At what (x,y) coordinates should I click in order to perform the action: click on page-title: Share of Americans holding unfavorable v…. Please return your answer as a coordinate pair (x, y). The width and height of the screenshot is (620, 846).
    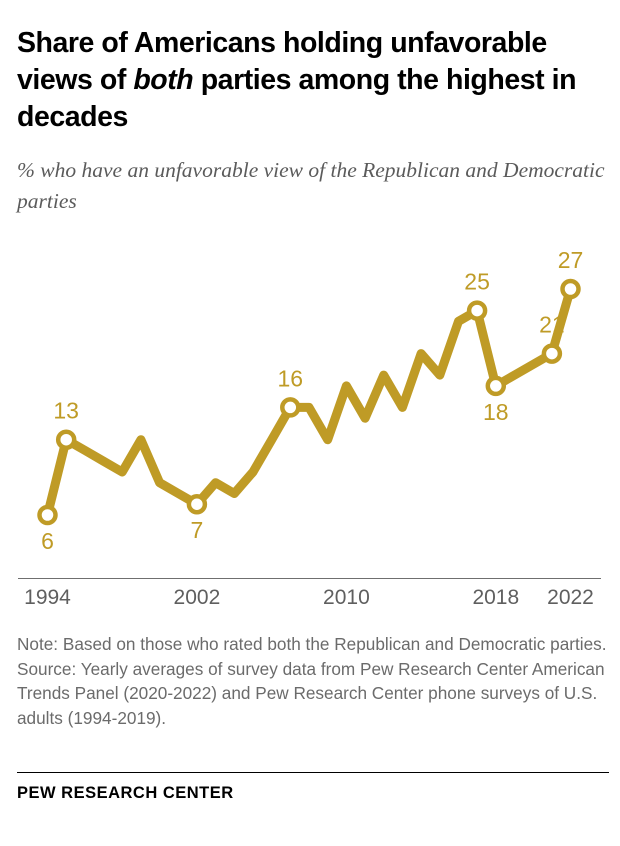
    Looking at the image, I should click on (313, 80).